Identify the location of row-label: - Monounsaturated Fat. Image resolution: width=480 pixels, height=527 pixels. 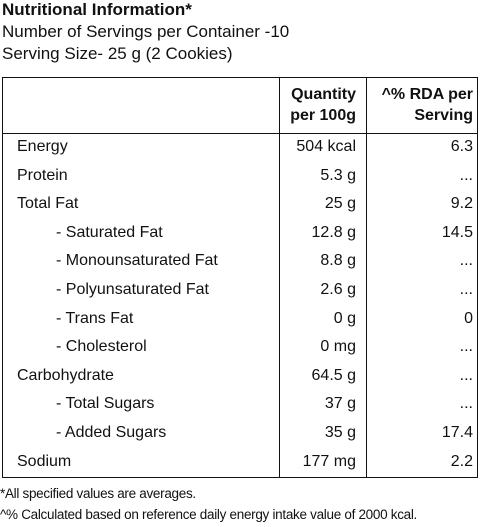
(137, 261).